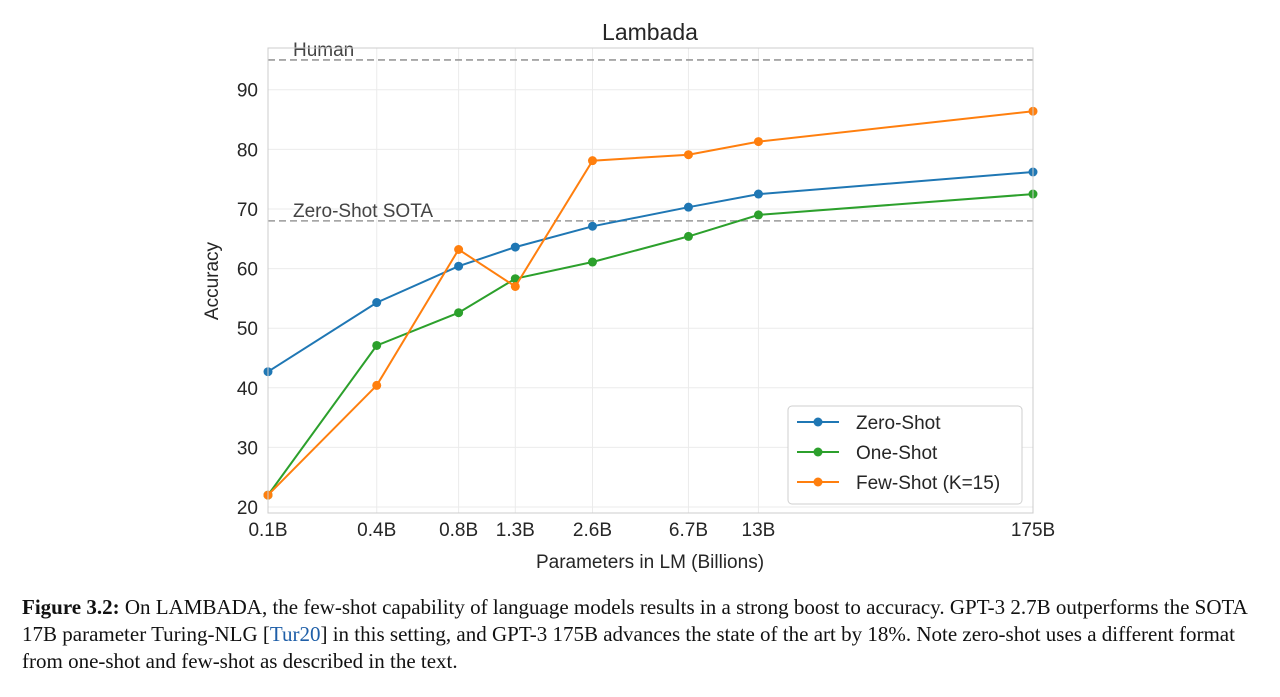  I want to click on citation-link: Tur20, so click(295, 634).